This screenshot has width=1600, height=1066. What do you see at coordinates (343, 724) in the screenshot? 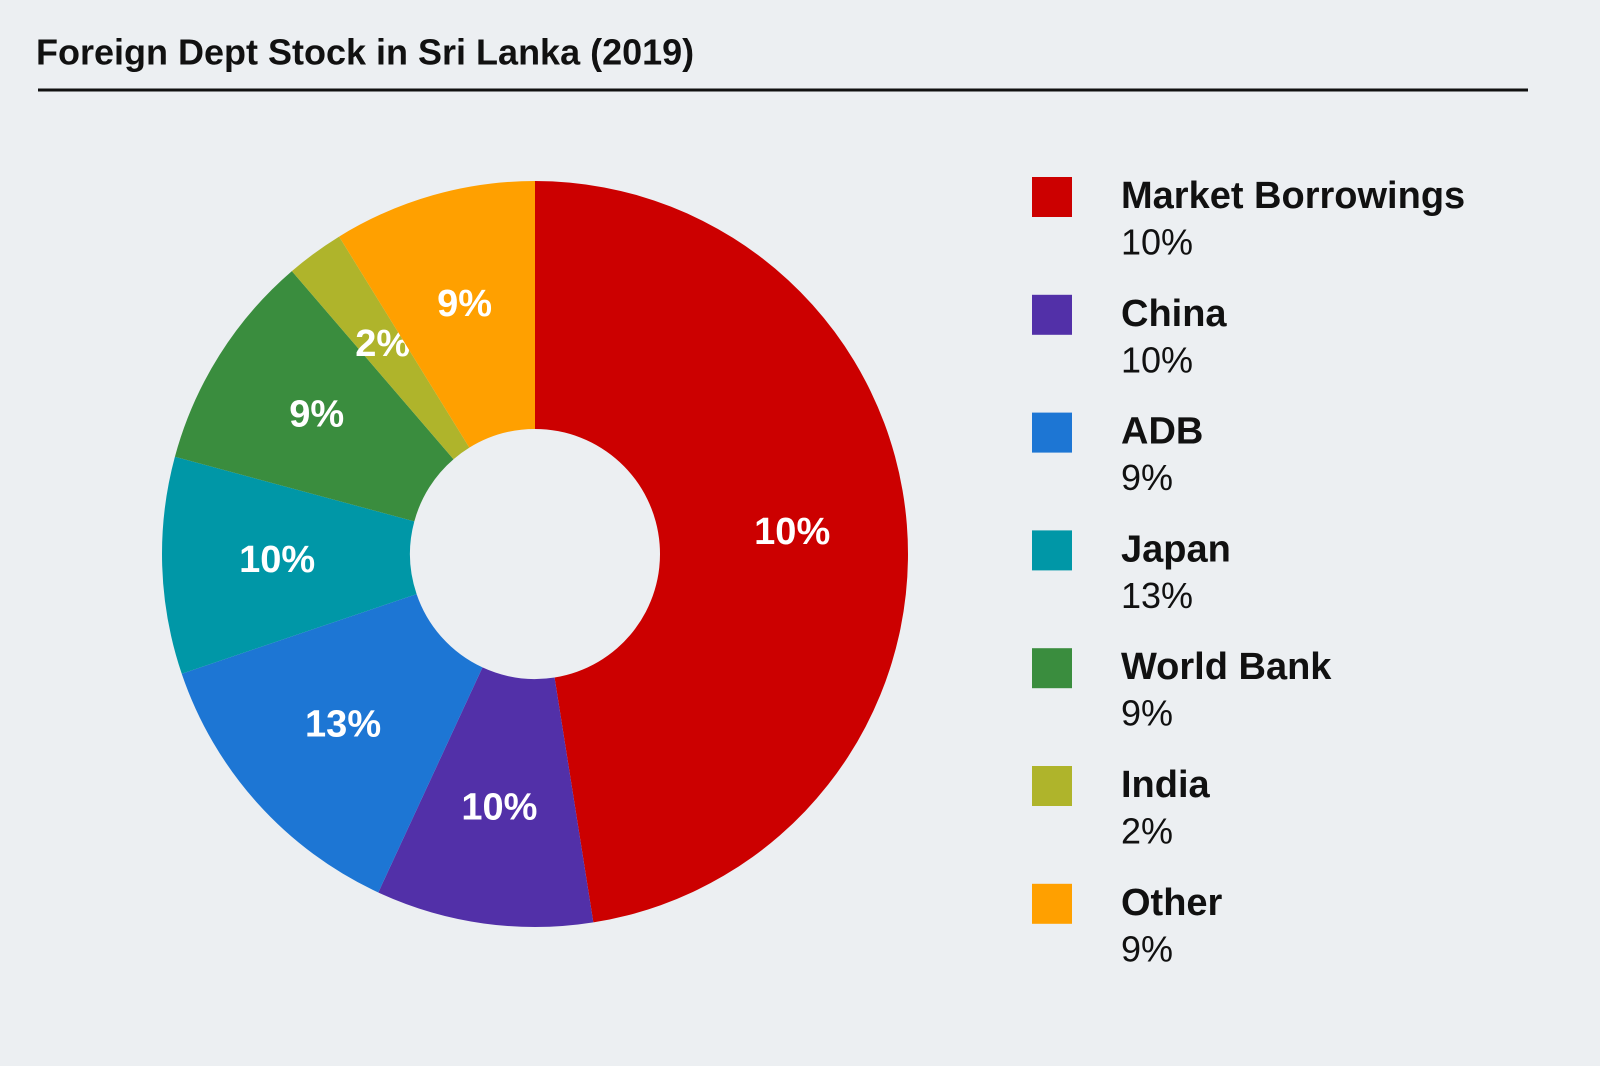
I see `slice-label: 13%` at bounding box center [343, 724].